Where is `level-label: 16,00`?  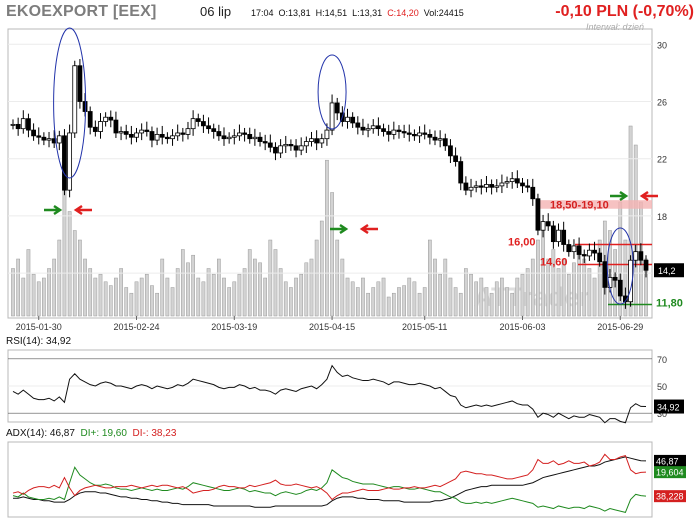
level-label: 16,00 is located at coordinates (522, 243).